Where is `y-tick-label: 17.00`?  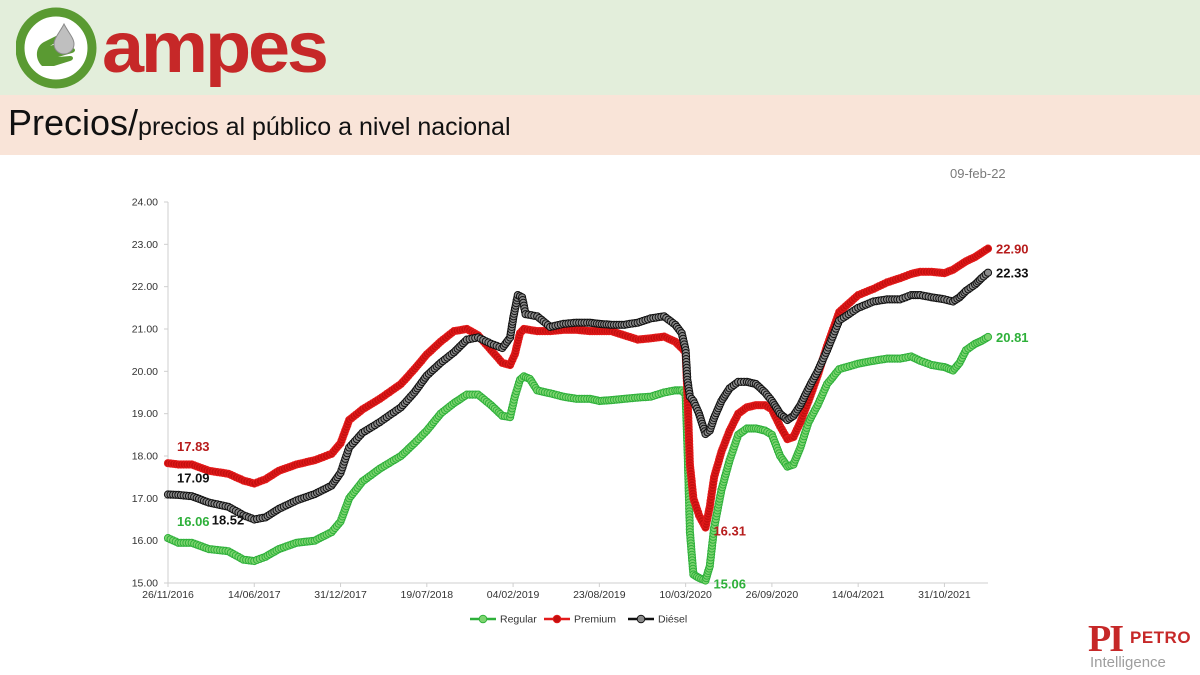 y-tick-label: 17.00 is located at coordinates (145, 499).